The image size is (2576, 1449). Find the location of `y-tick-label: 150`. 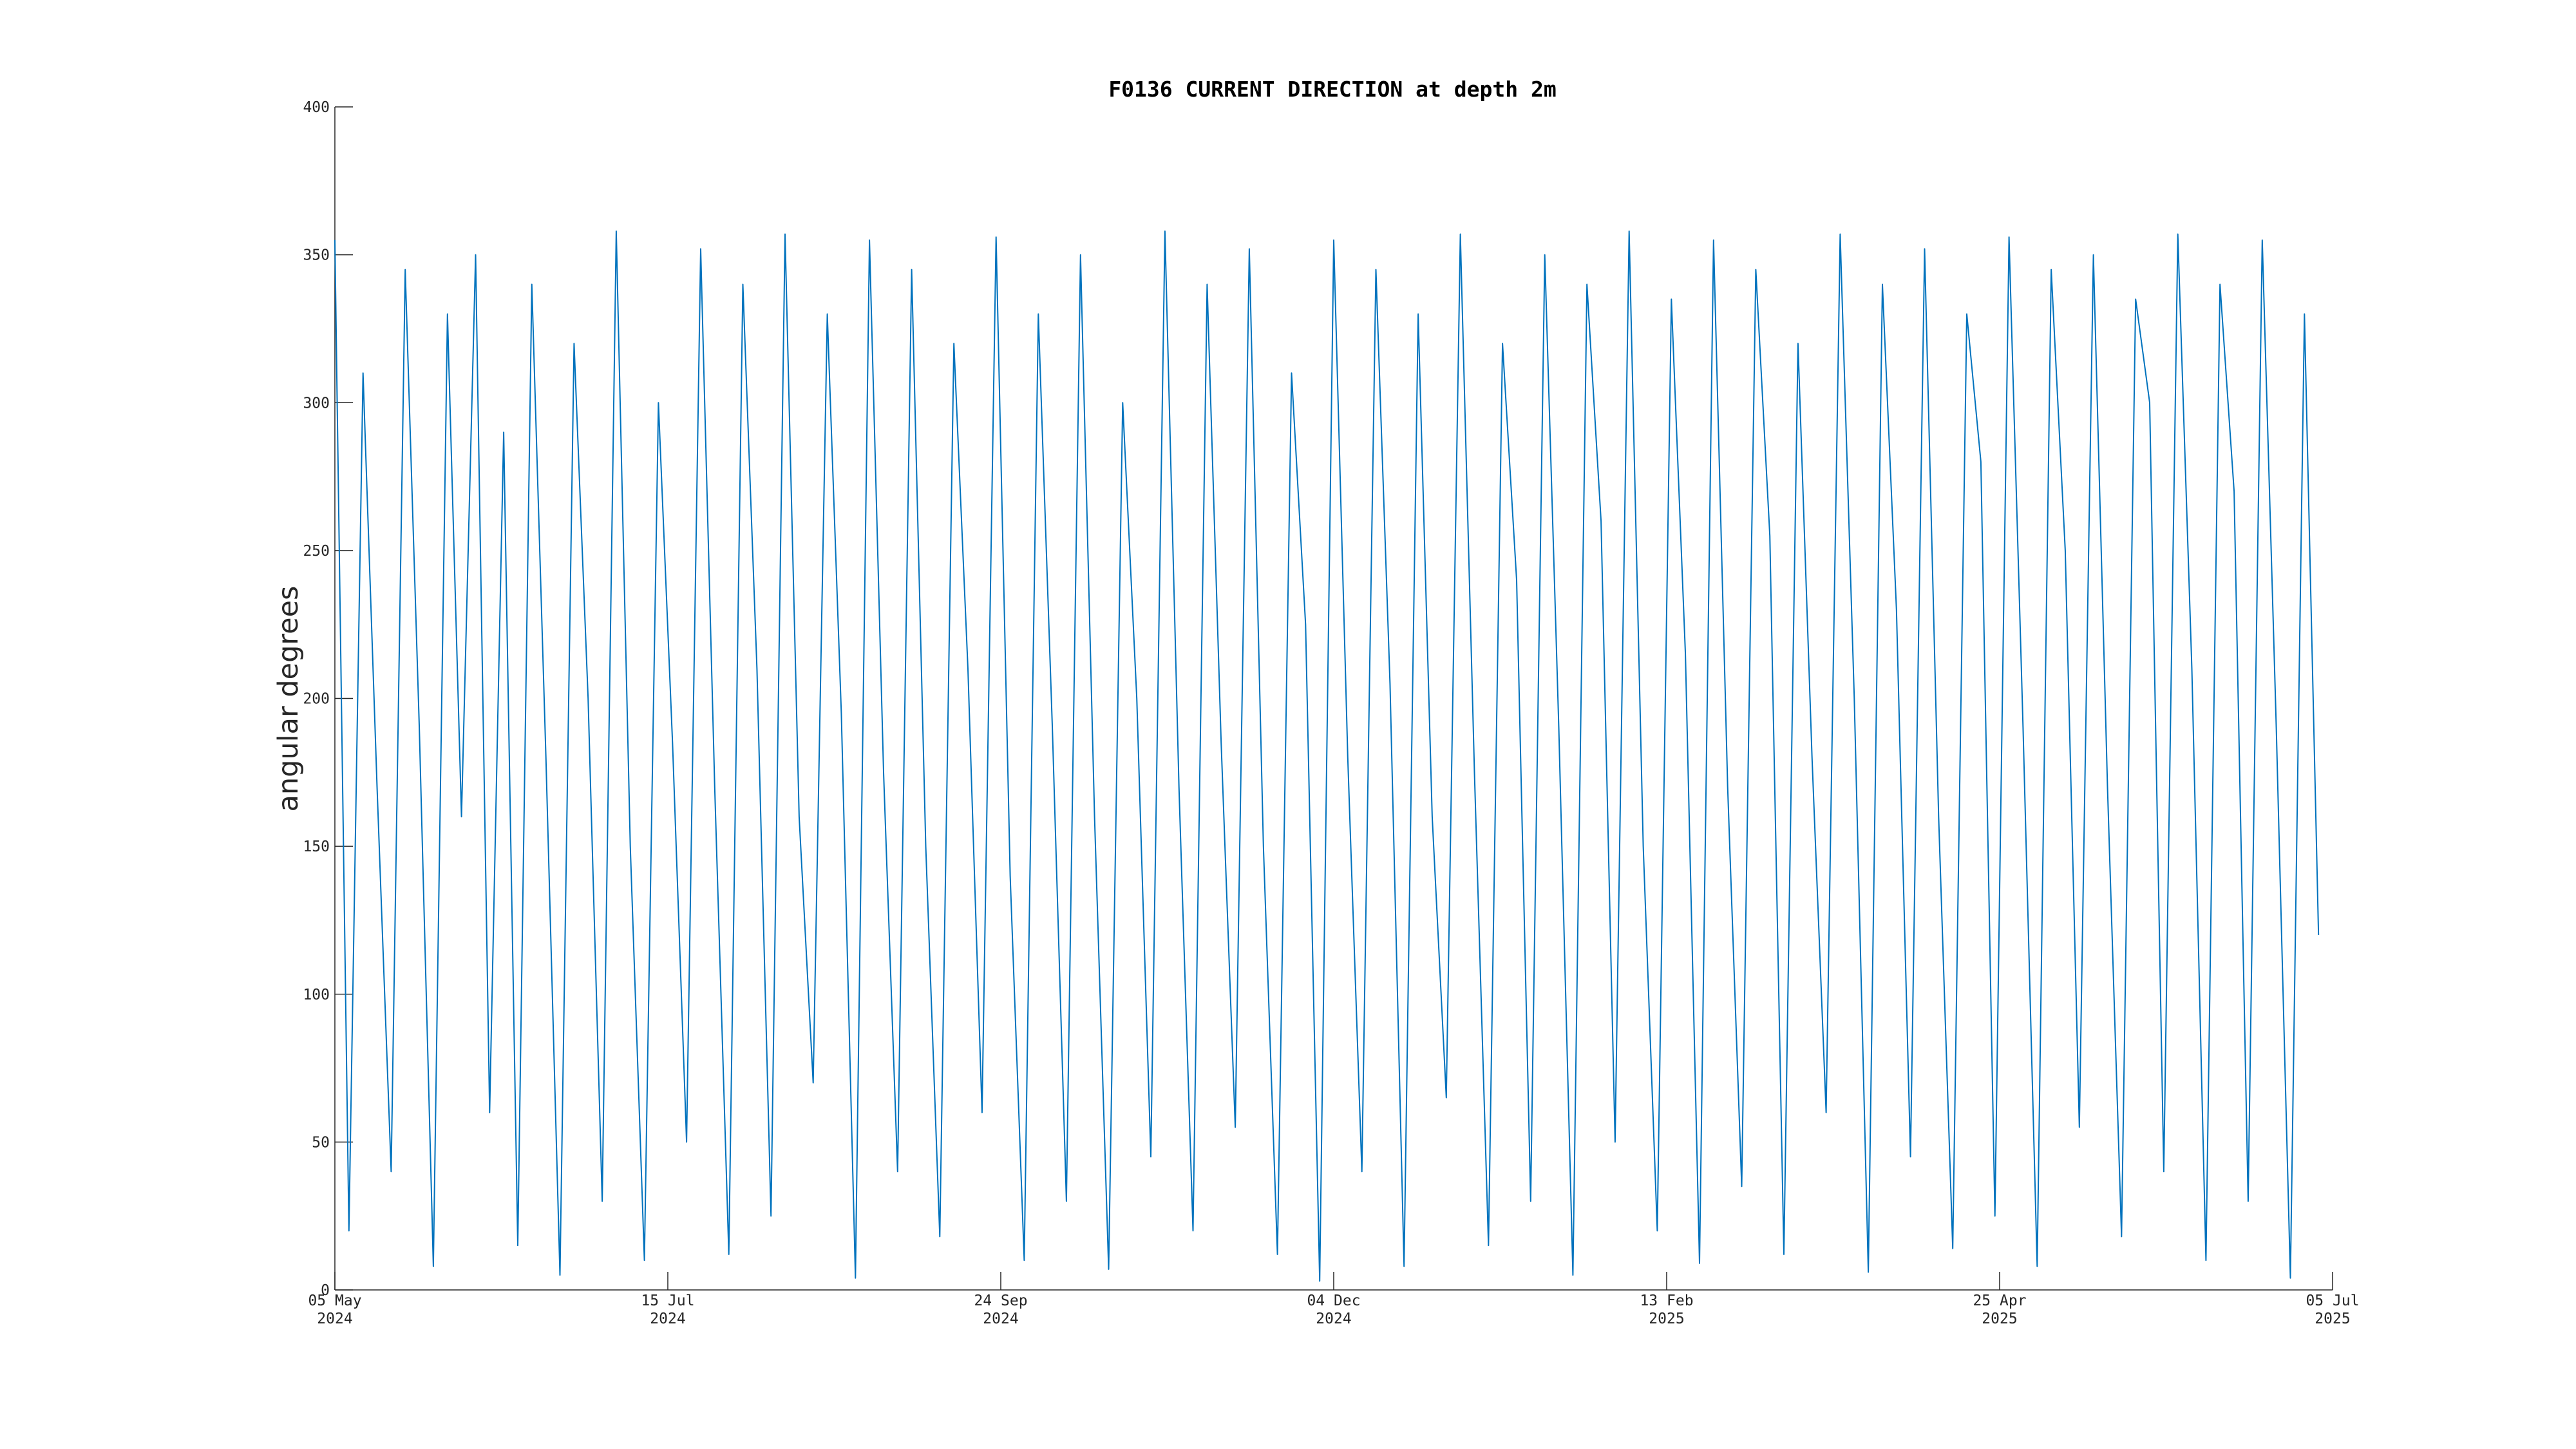

y-tick-label: 150 is located at coordinates (317, 846).